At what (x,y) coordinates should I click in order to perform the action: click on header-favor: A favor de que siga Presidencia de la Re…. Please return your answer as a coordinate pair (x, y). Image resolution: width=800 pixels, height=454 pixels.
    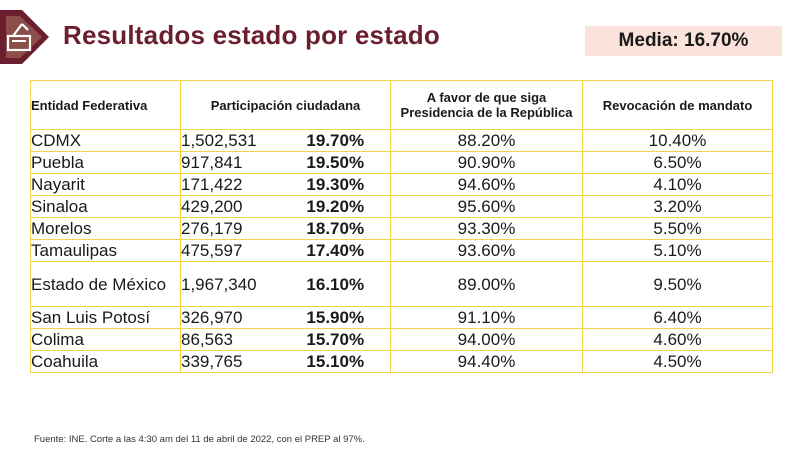
    Looking at the image, I should click on (487, 105).